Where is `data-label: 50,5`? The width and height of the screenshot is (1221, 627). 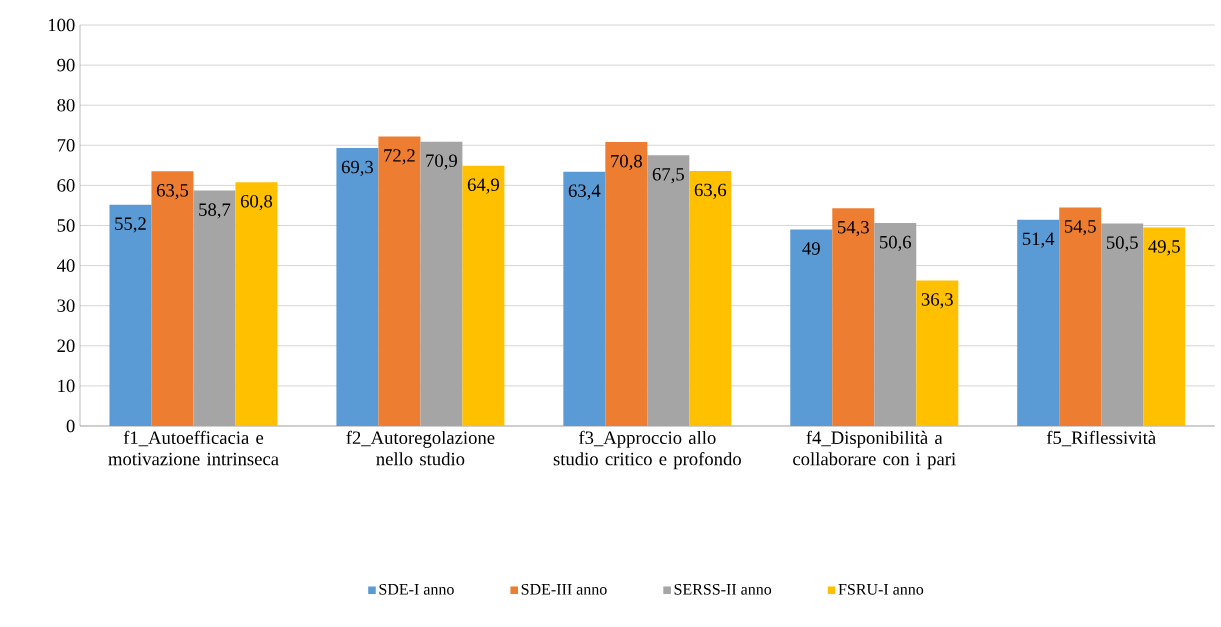 data-label: 50,5 is located at coordinates (1122, 244).